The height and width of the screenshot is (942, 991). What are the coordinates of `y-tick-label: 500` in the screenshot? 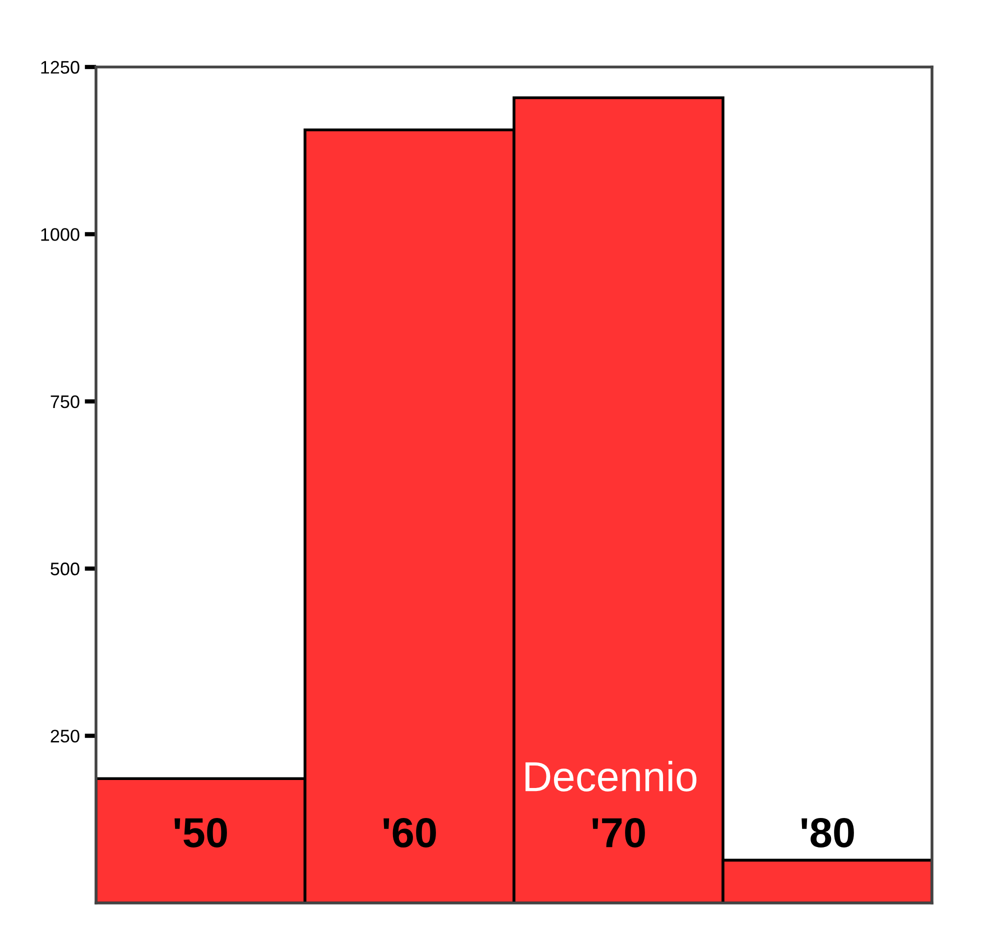 It's located at (65, 569).